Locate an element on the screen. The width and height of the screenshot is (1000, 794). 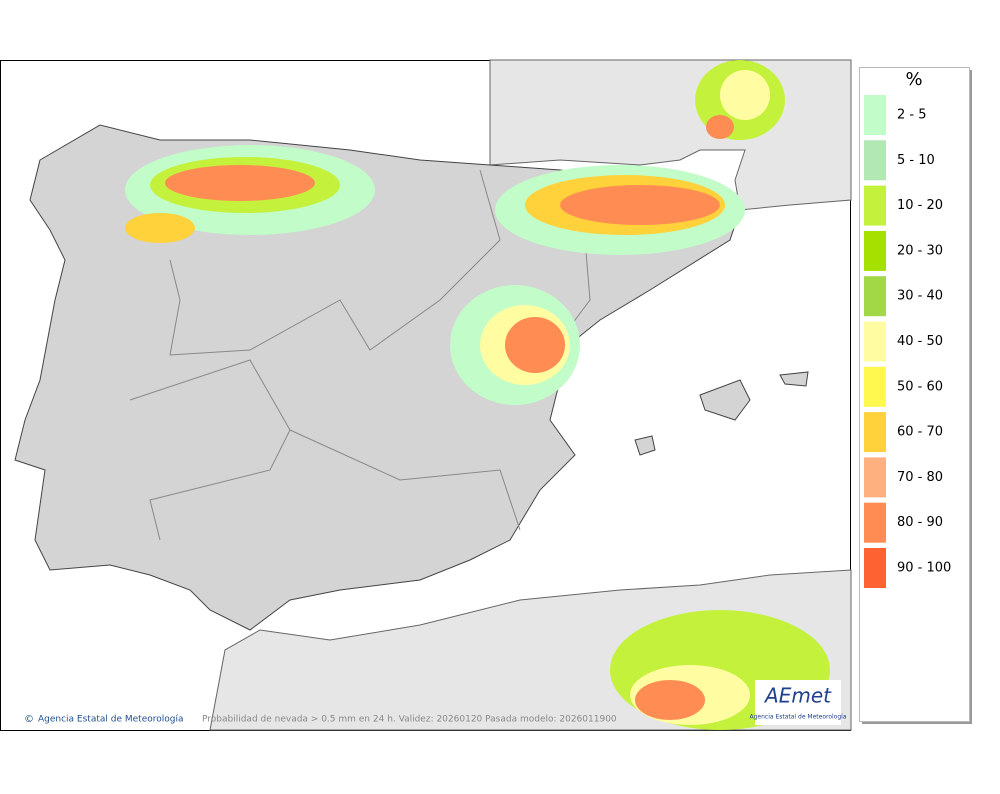
menorca is located at coordinates (794, 379).